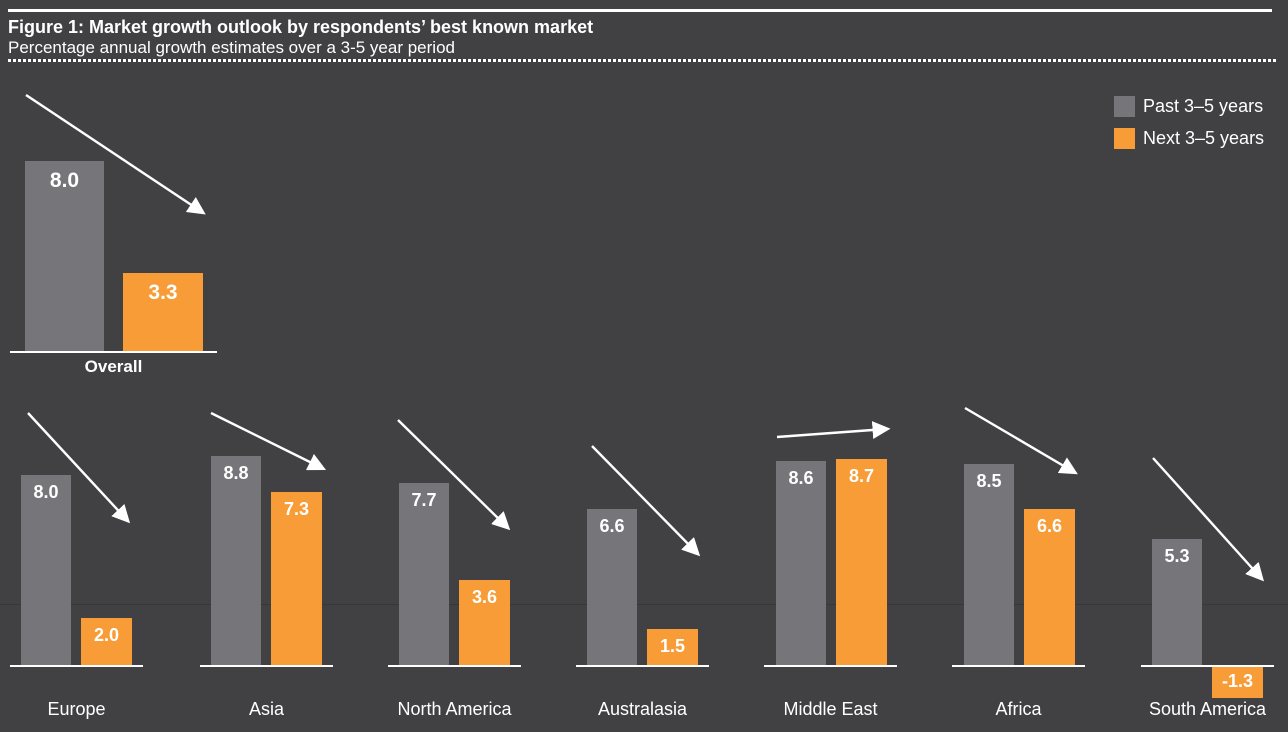 This screenshot has height=732, width=1288. What do you see at coordinates (296, 509) in the screenshot?
I see `bar-value-next-asia: 7.3` at bounding box center [296, 509].